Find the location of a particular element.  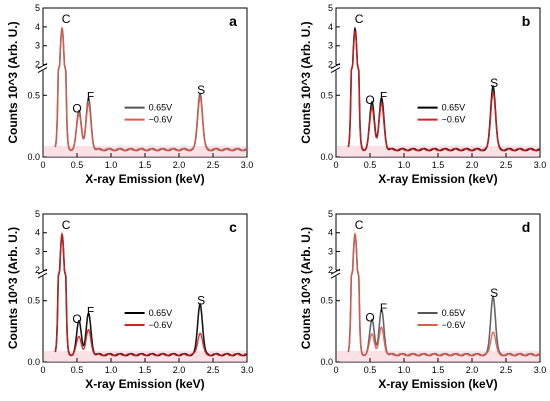

panel-label: d is located at coordinates (526, 227).